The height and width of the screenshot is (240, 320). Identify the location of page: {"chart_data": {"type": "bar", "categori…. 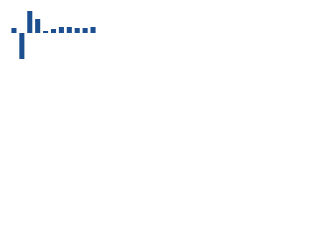
(50, 35).